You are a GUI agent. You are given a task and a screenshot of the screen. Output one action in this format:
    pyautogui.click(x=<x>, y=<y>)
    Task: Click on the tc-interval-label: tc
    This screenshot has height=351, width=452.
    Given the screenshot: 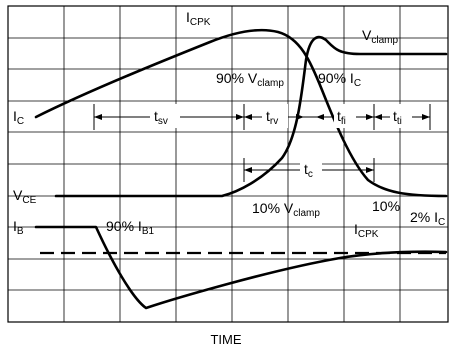 What is the action you would take?
    pyautogui.click(x=308, y=170)
    